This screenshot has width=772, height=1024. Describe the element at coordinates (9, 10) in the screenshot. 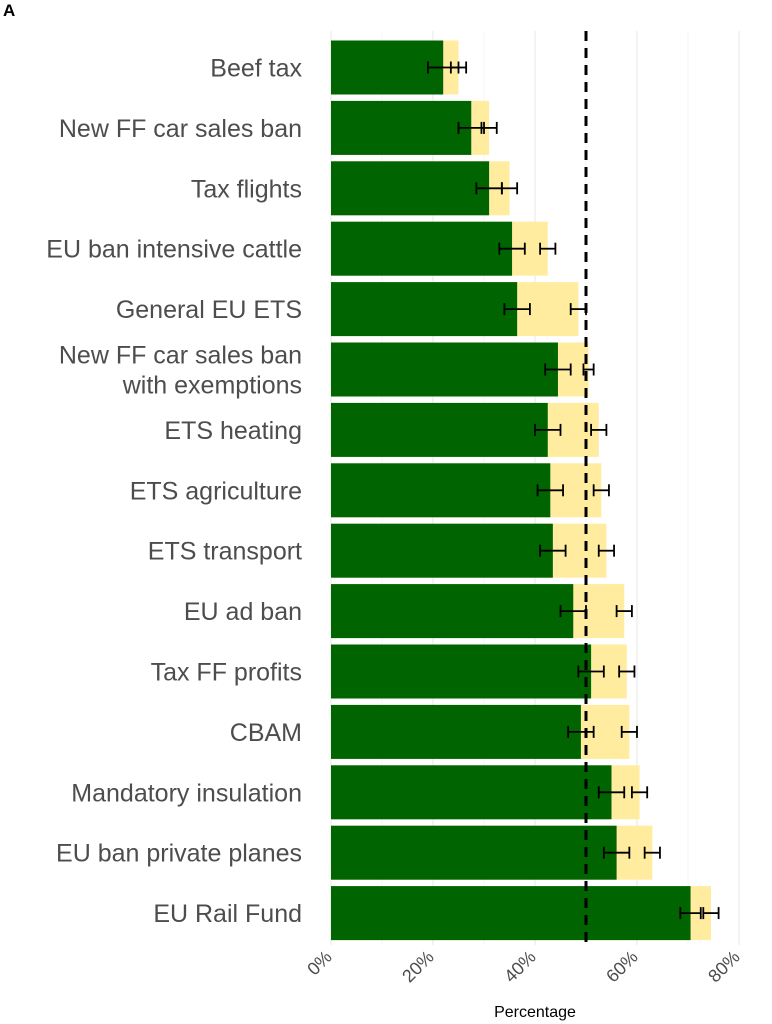

I see `panel-label: A` at that location.